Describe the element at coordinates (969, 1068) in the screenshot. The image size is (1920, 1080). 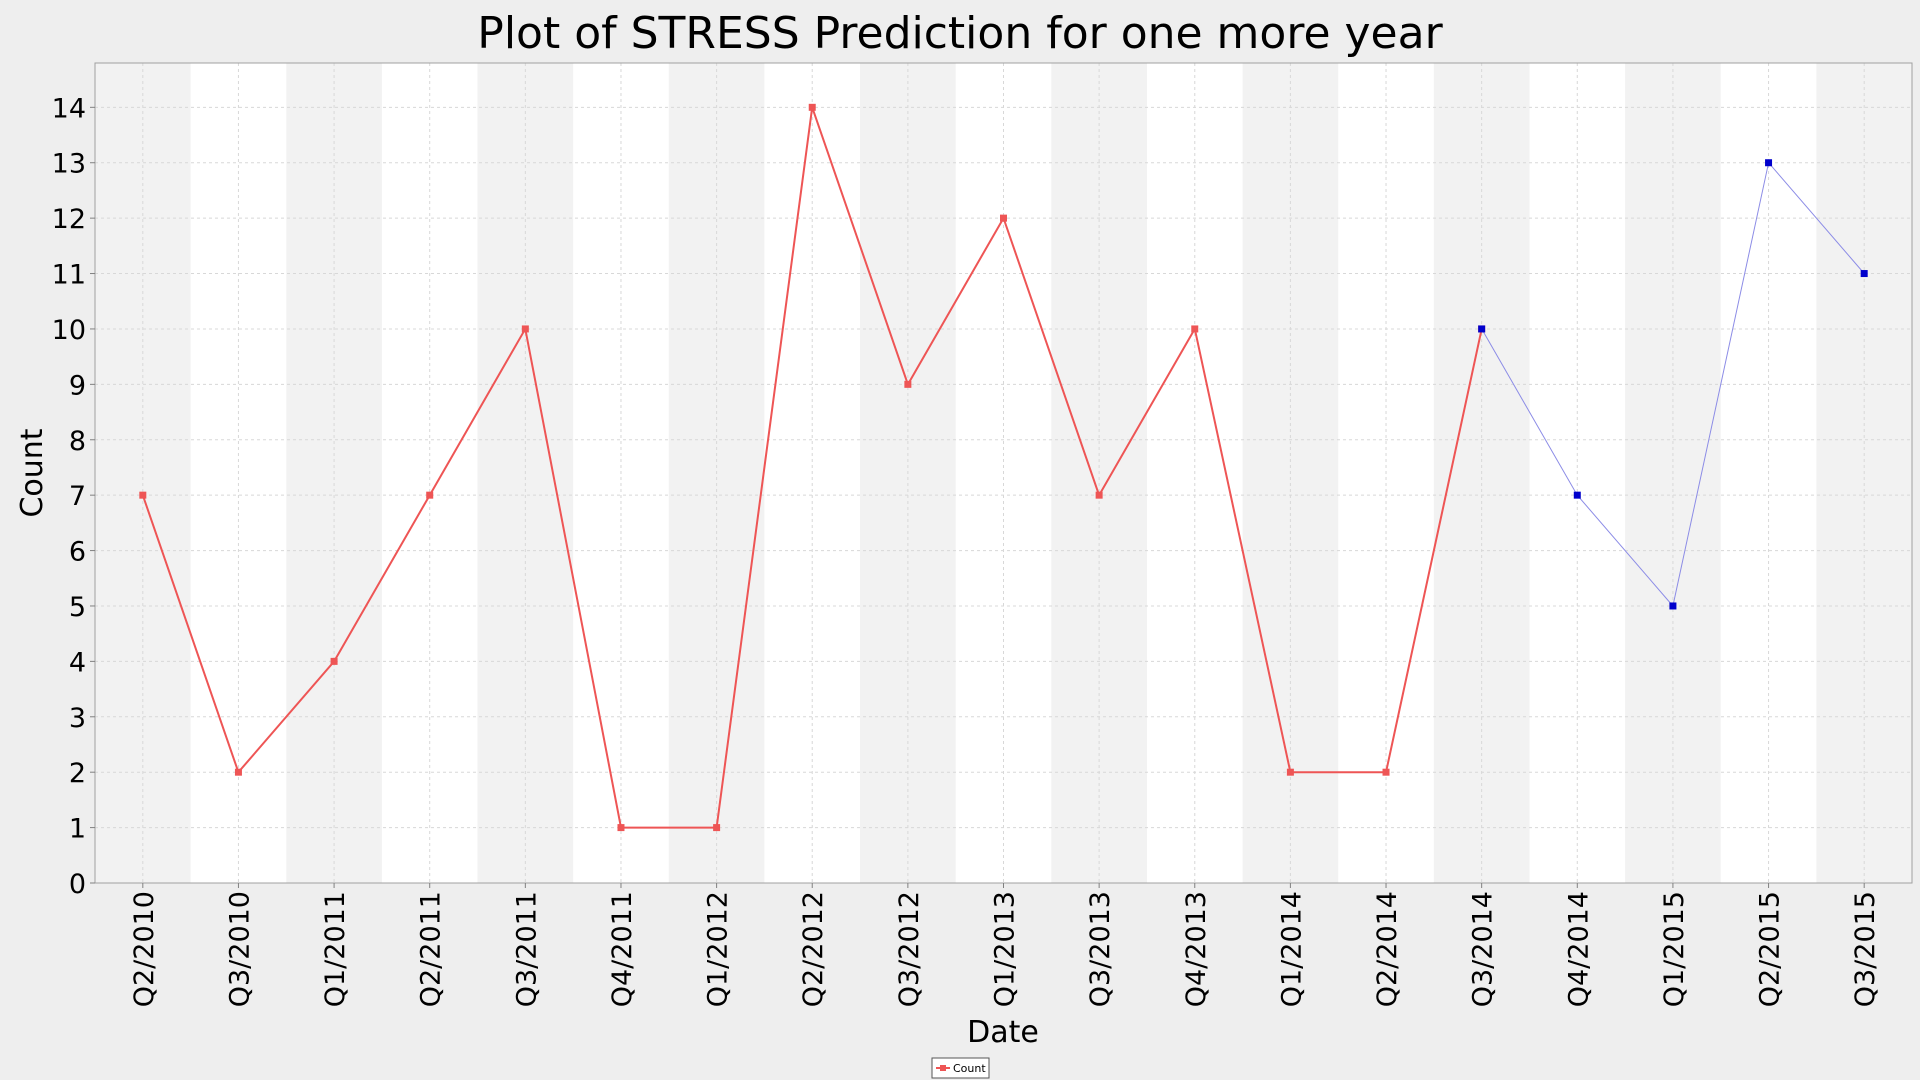
I see `legend-label: Count` at that location.